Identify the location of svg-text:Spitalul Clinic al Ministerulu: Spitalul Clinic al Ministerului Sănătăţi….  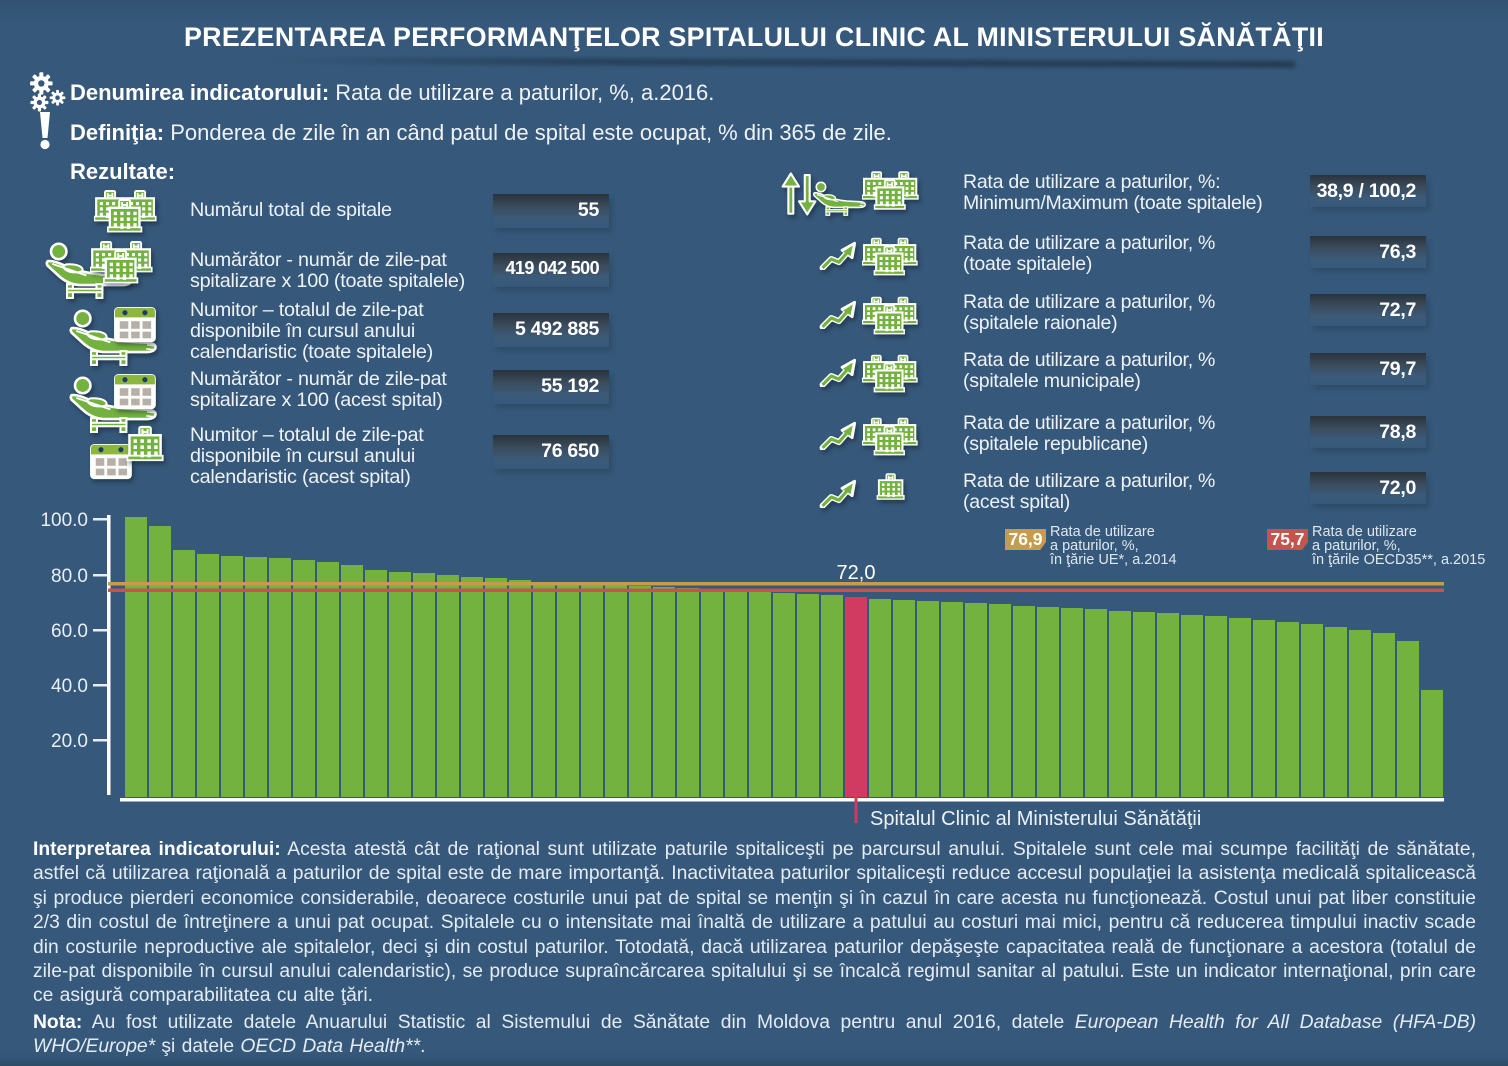
(1035, 819).